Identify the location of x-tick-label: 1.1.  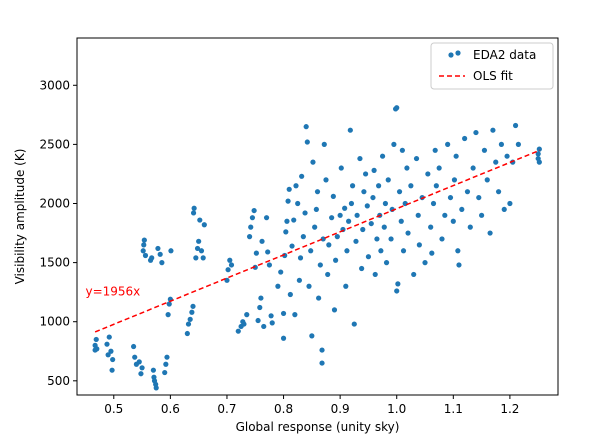
(453, 409).